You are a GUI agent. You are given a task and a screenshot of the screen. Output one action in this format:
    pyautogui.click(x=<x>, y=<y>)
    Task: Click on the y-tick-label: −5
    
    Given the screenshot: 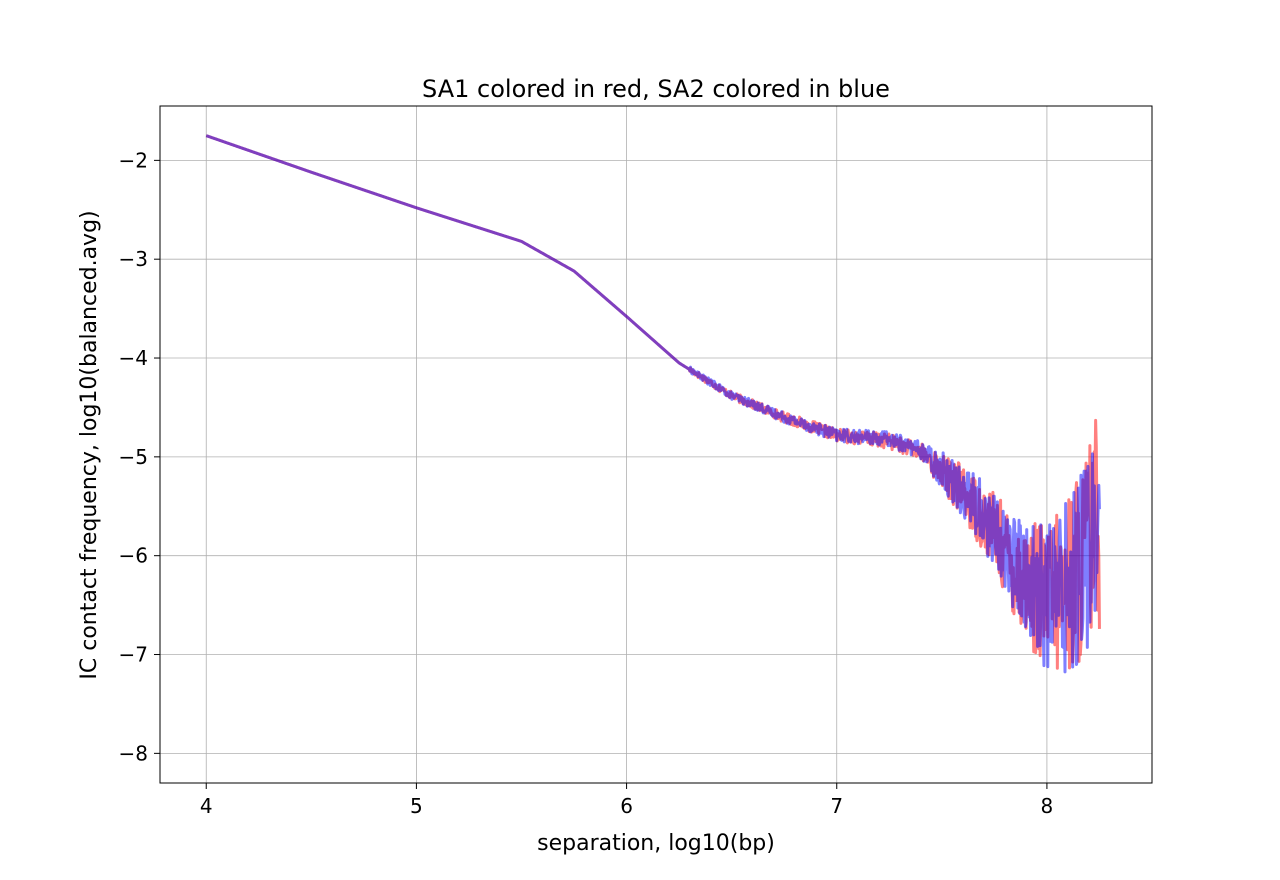 What is the action you would take?
    pyautogui.click(x=133, y=457)
    